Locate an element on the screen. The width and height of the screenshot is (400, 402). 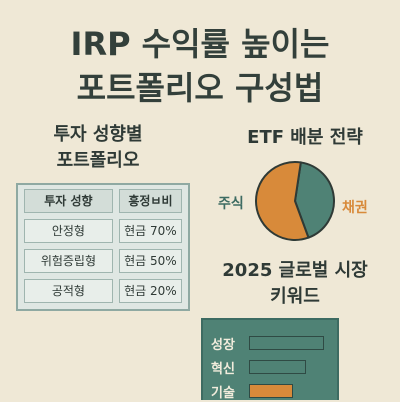
pie-label-stock: 주식 is located at coordinates (231, 204).